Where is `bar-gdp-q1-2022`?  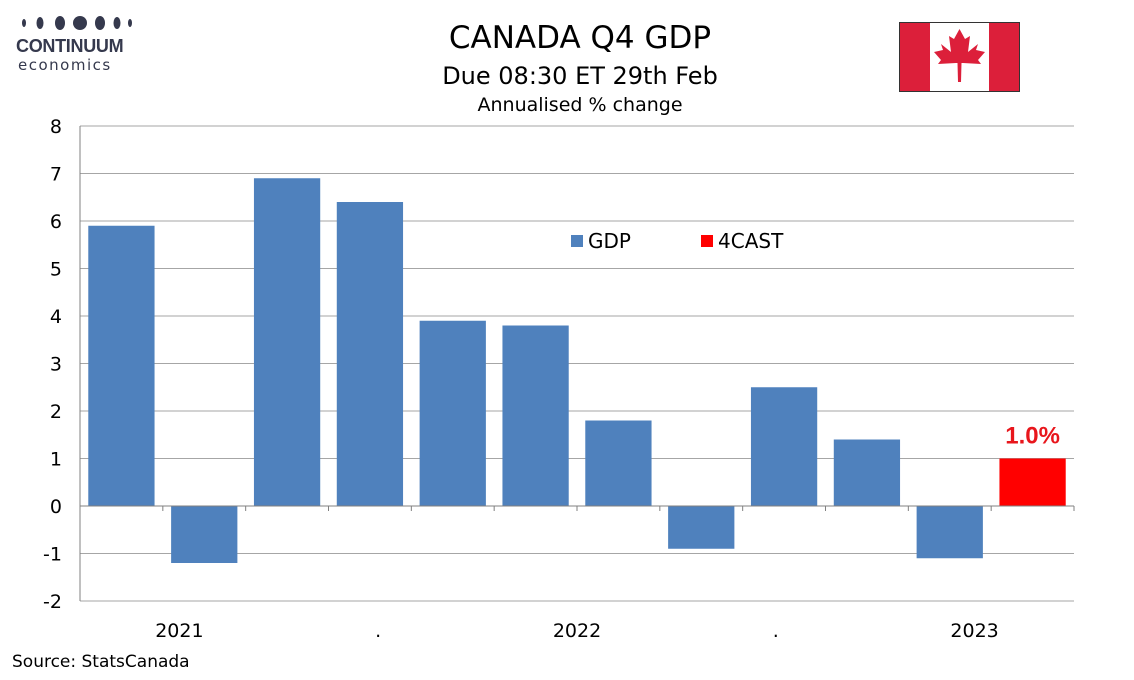 bar-gdp-q1-2022 is located at coordinates (452, 413).